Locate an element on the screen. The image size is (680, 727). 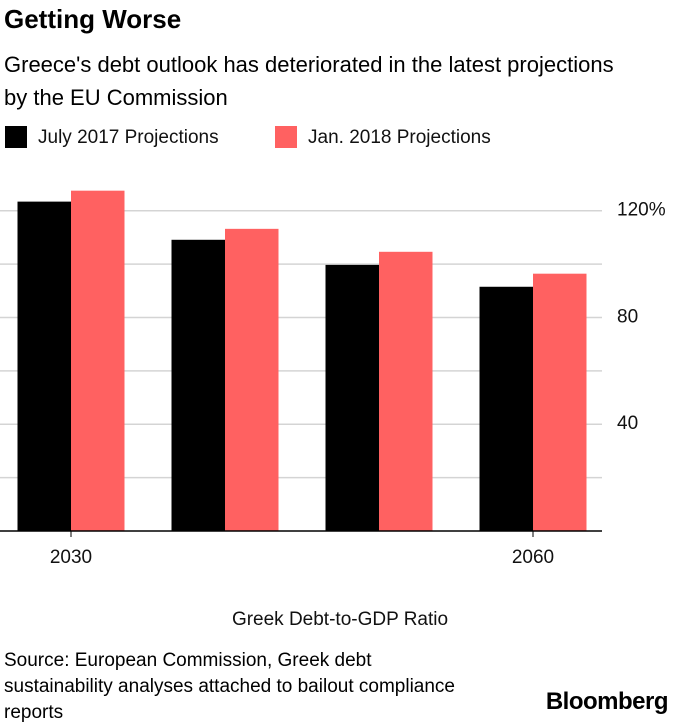
y-tick-label: 80 is located at coordinates (627, 316).